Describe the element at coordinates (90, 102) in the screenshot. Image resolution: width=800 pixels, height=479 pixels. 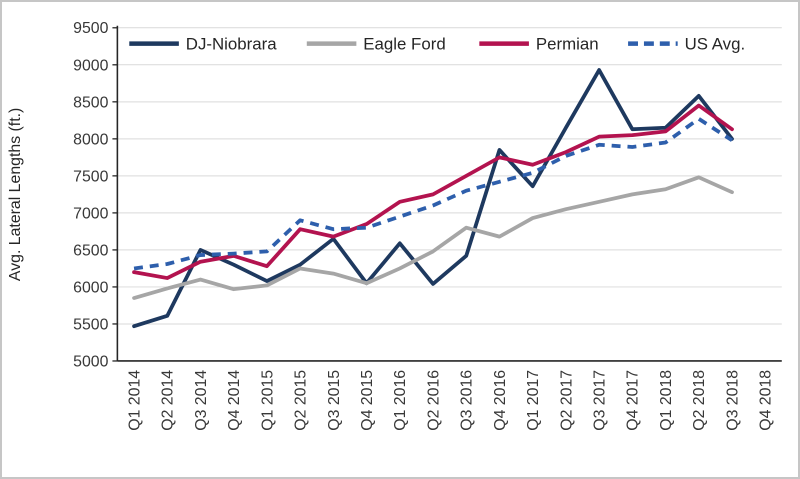
I see `y-axis-tick-label: 8500` at that location.